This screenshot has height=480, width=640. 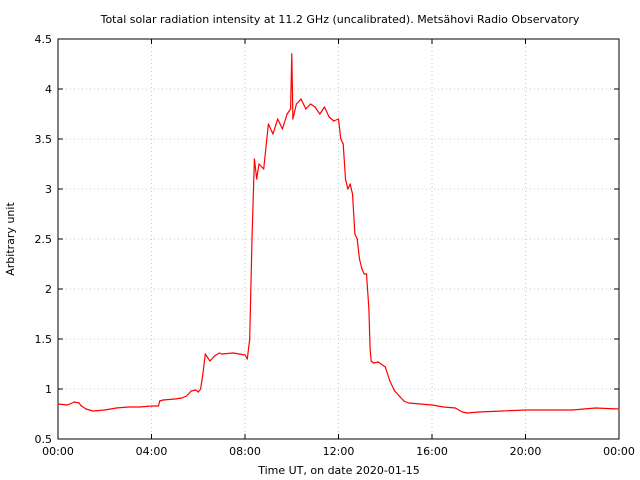 What do you see at coordinates (48, 89) in the screenshot?
I see `y-tick-label: 4` at bounding box center [48, 89].